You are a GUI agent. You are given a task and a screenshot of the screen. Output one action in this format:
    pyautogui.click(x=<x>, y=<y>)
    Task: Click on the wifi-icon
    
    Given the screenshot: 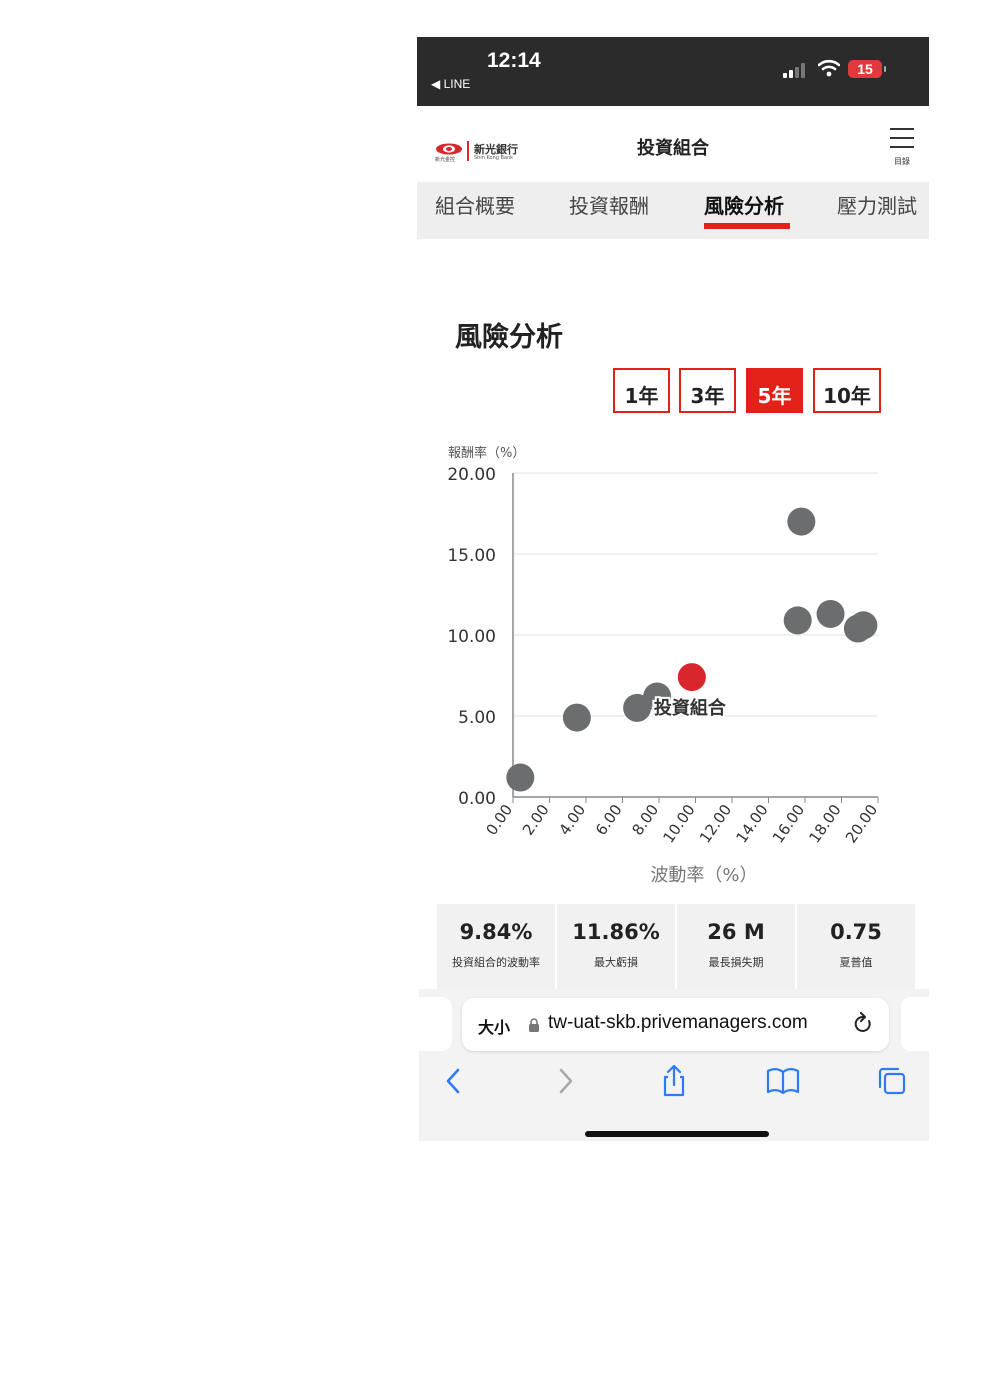 What is the action you would take?
    pyautogui.click(x=829, y=68)
    